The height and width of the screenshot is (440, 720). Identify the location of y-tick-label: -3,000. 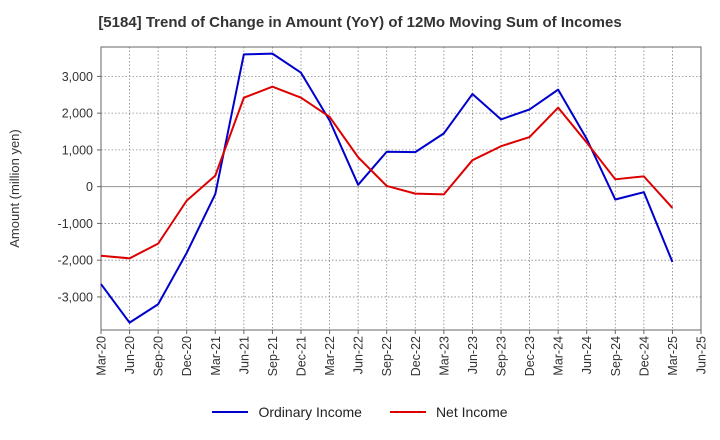
(75, 297).